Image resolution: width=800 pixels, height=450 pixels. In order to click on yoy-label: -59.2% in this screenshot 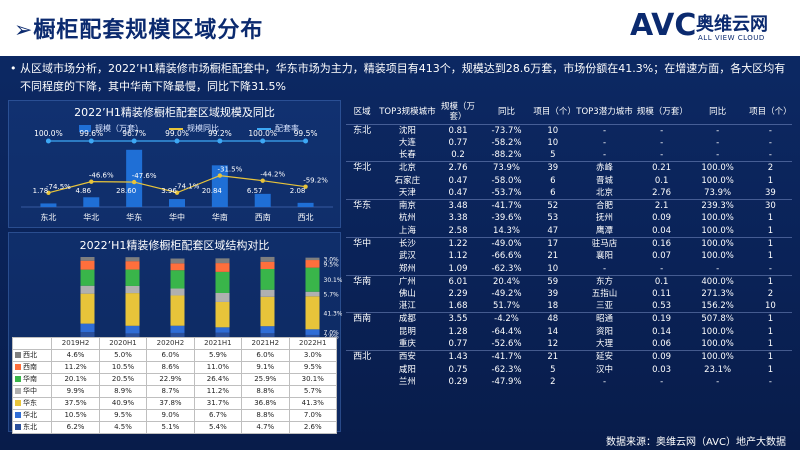, I will do `click(315, 181)`.